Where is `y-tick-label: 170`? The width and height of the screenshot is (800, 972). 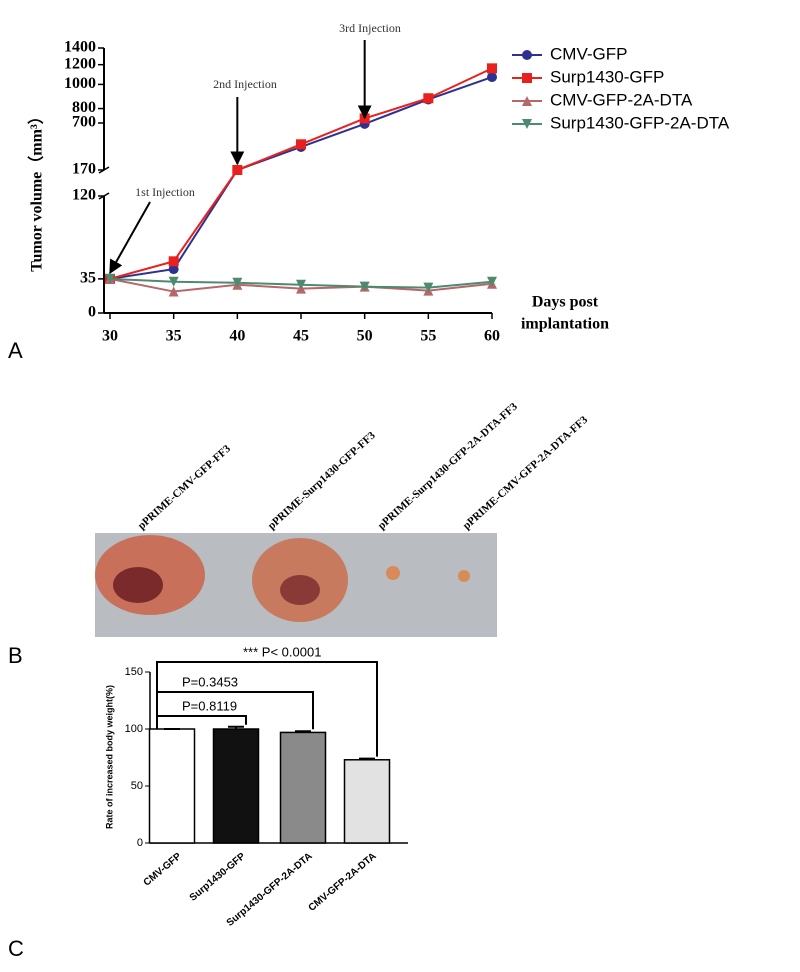 y-tick-label: 170 is located at coordinates (84, 169).